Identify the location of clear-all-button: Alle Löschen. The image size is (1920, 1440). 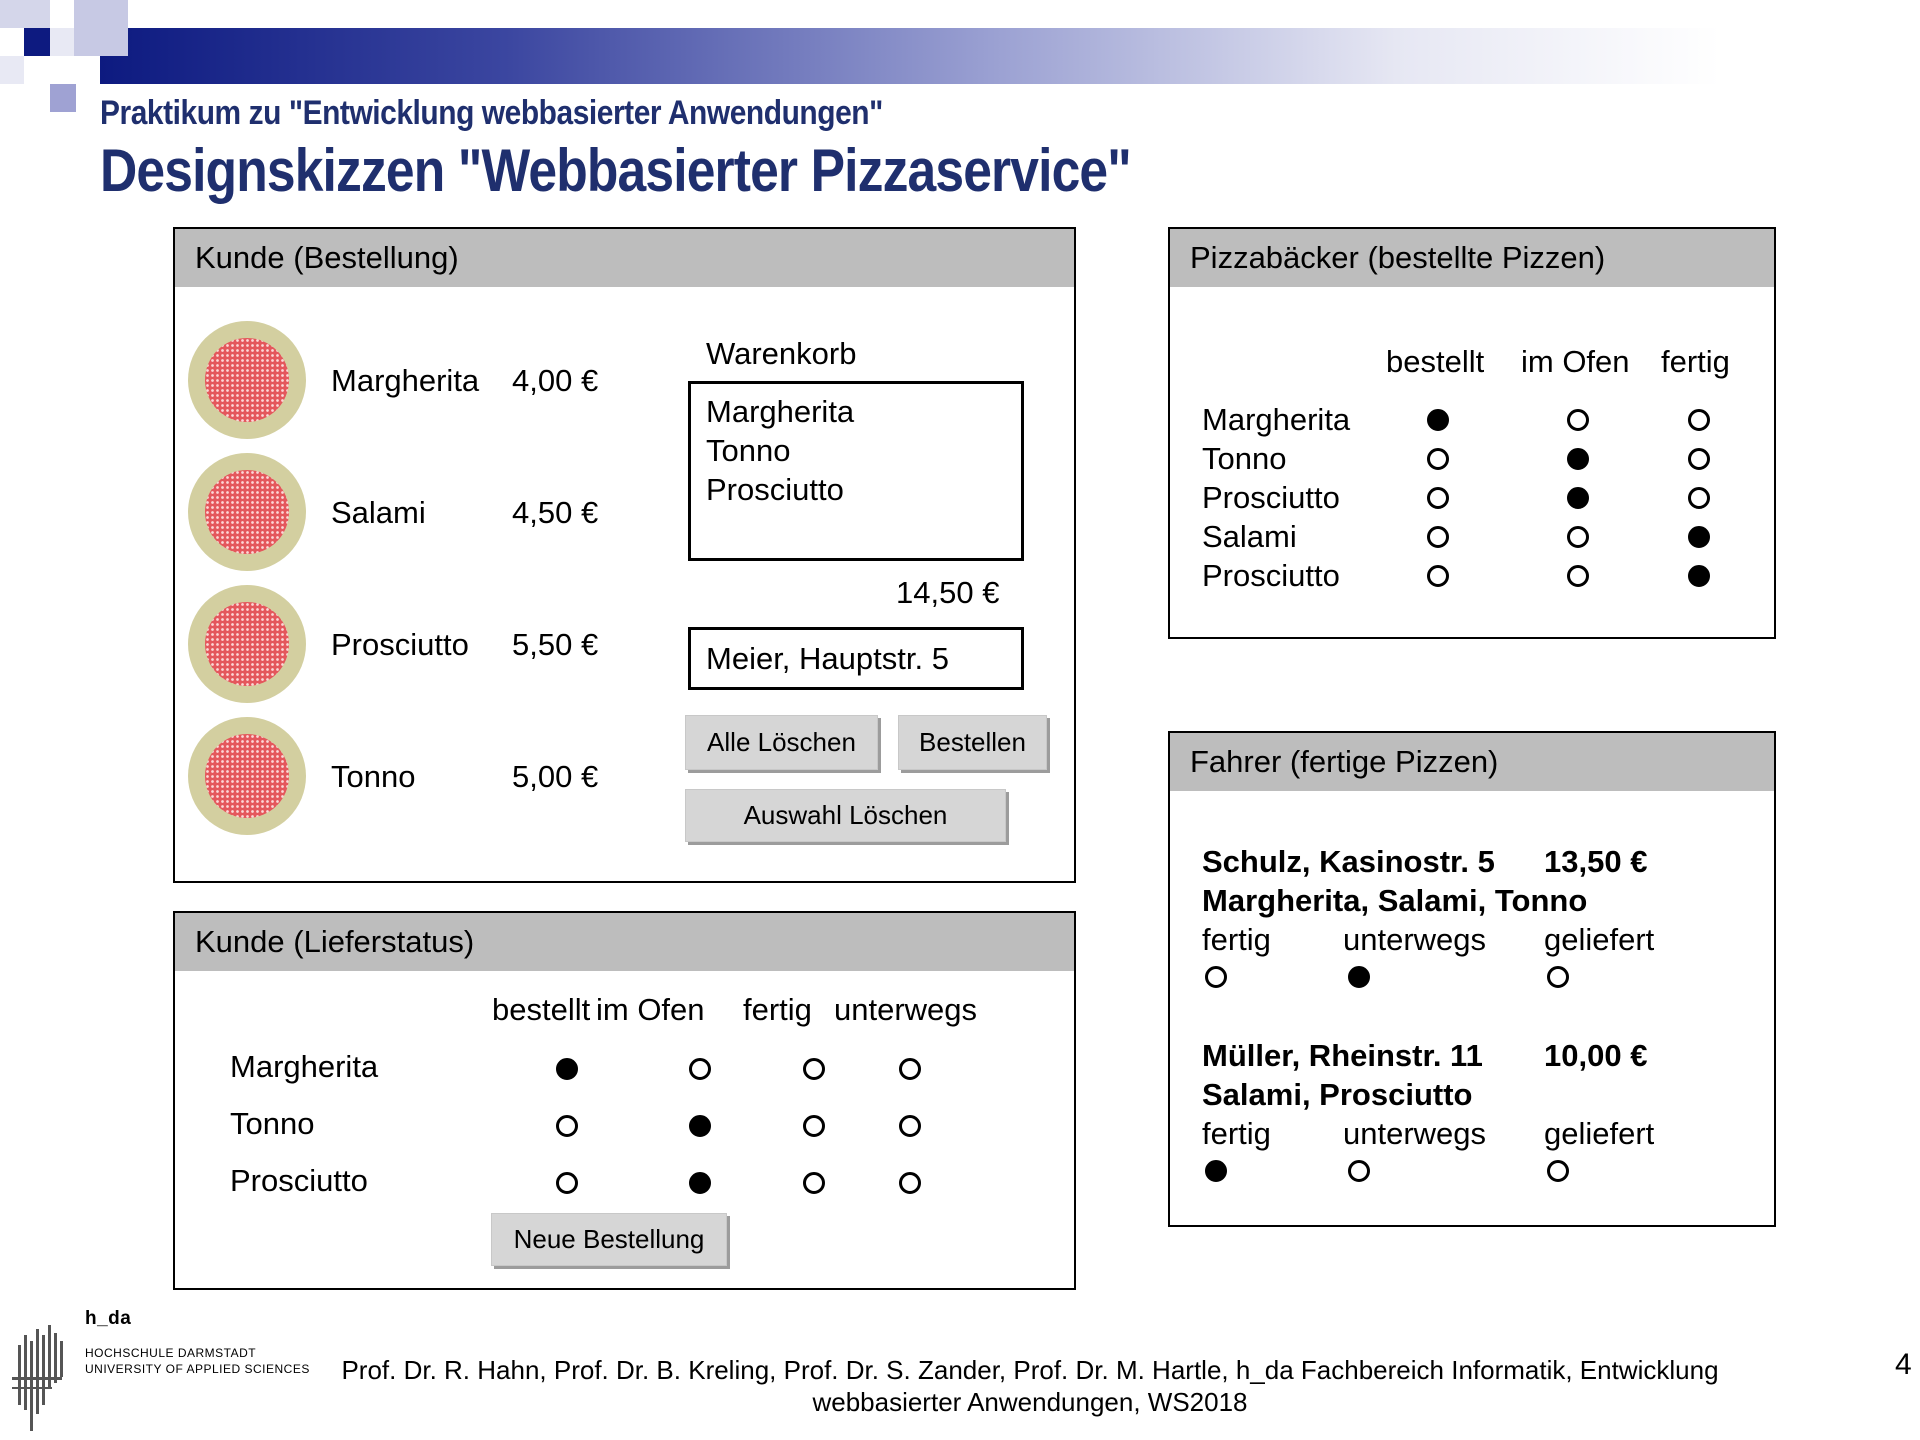
(781, 742).